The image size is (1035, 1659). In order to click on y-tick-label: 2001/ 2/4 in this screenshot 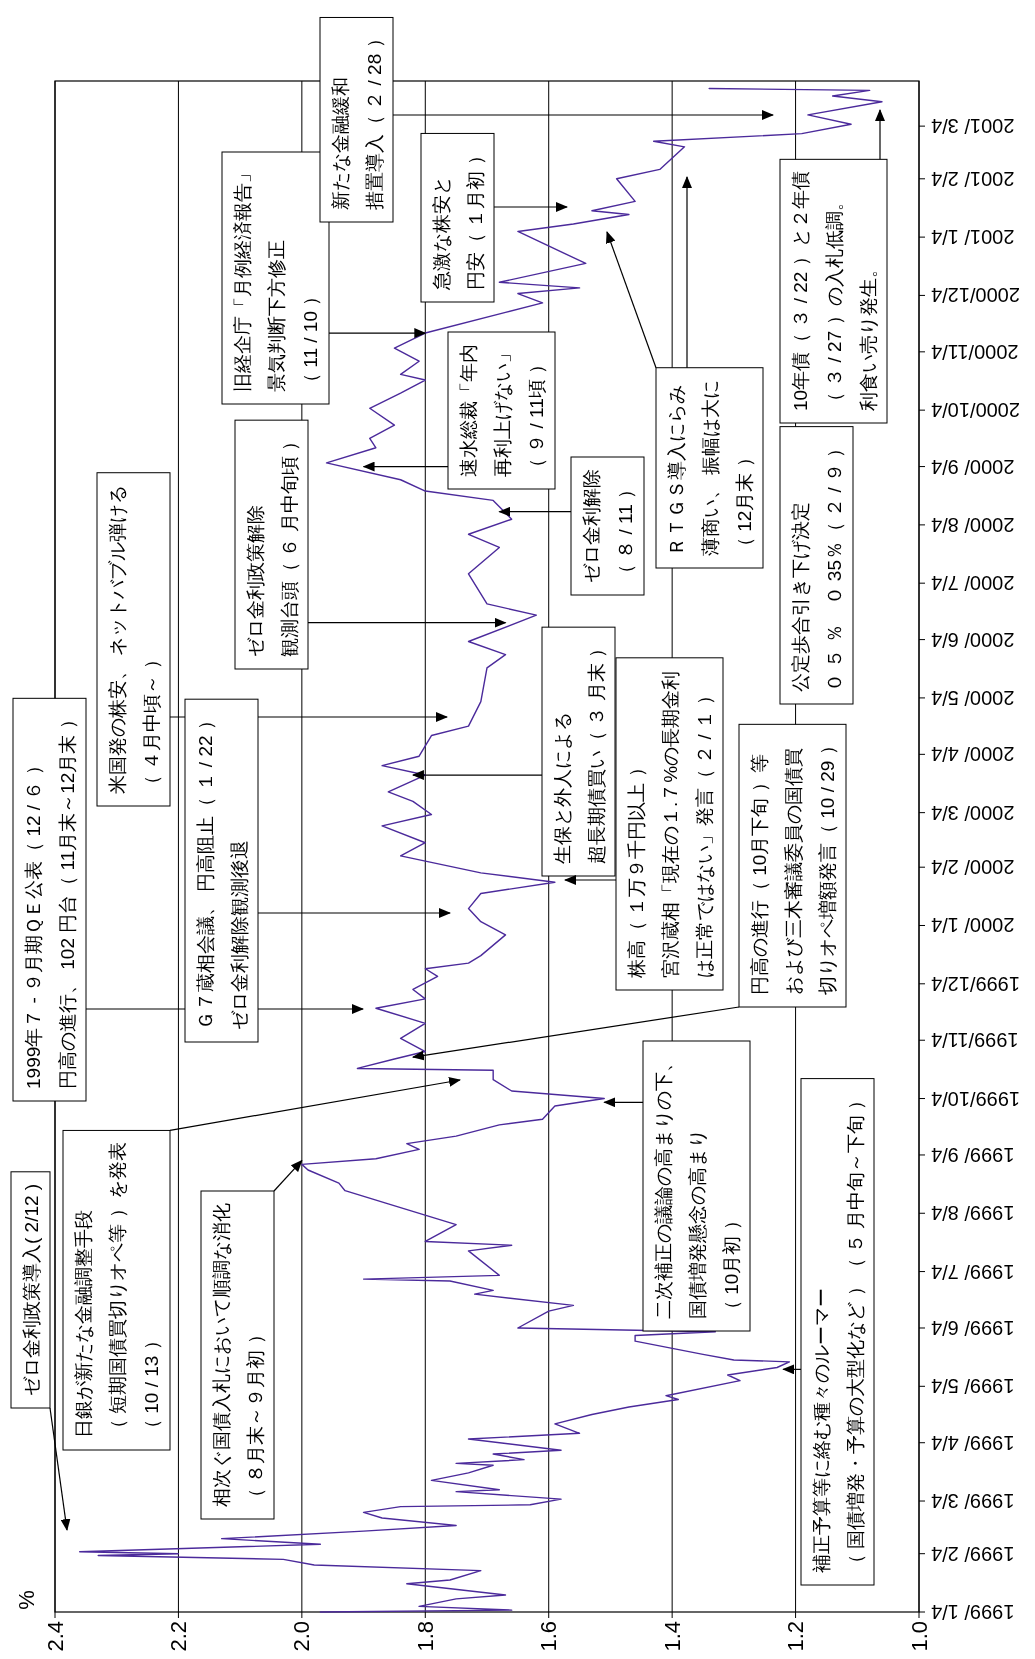, I will do `click(973, 178)`.